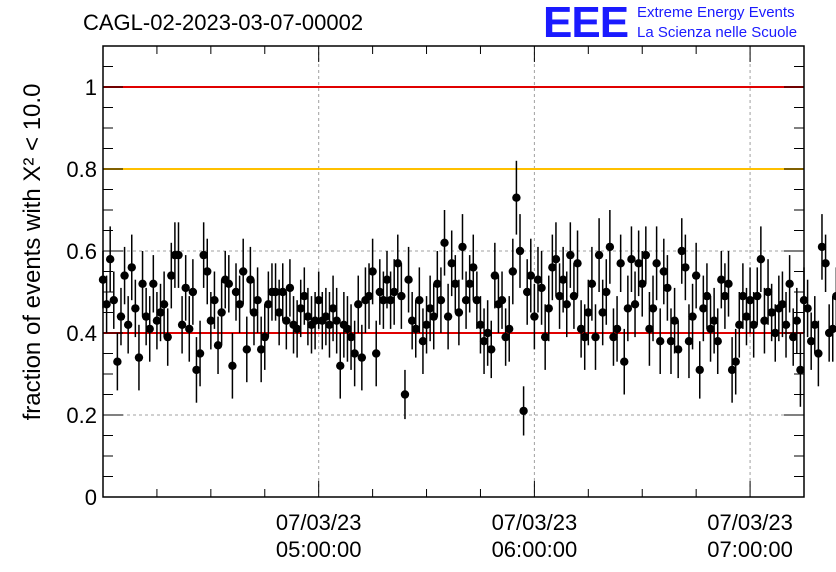 The height and width of the screenshot is (572, 836). Describe the element at coordinates (535, 549) in the screenshot. I see `x-tick-label-time: 06:00:00` at that location.